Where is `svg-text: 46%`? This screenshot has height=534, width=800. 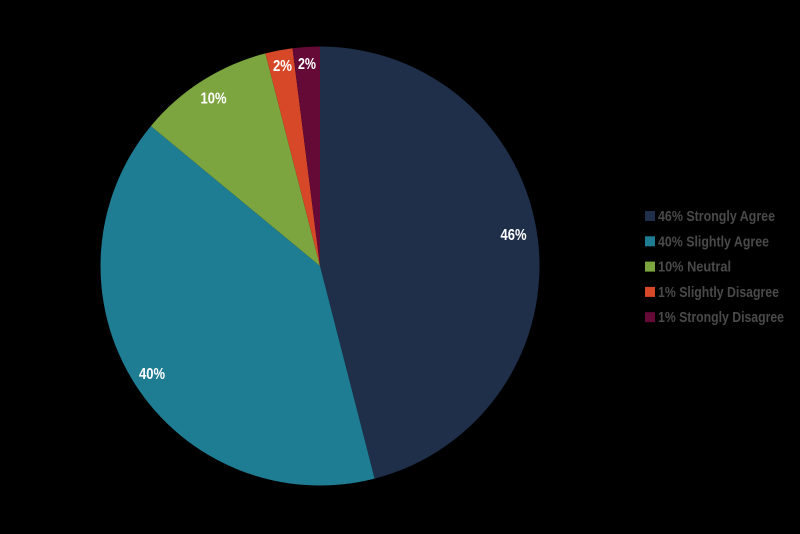
svg-text: 46% is located at coordinates (514, 235).